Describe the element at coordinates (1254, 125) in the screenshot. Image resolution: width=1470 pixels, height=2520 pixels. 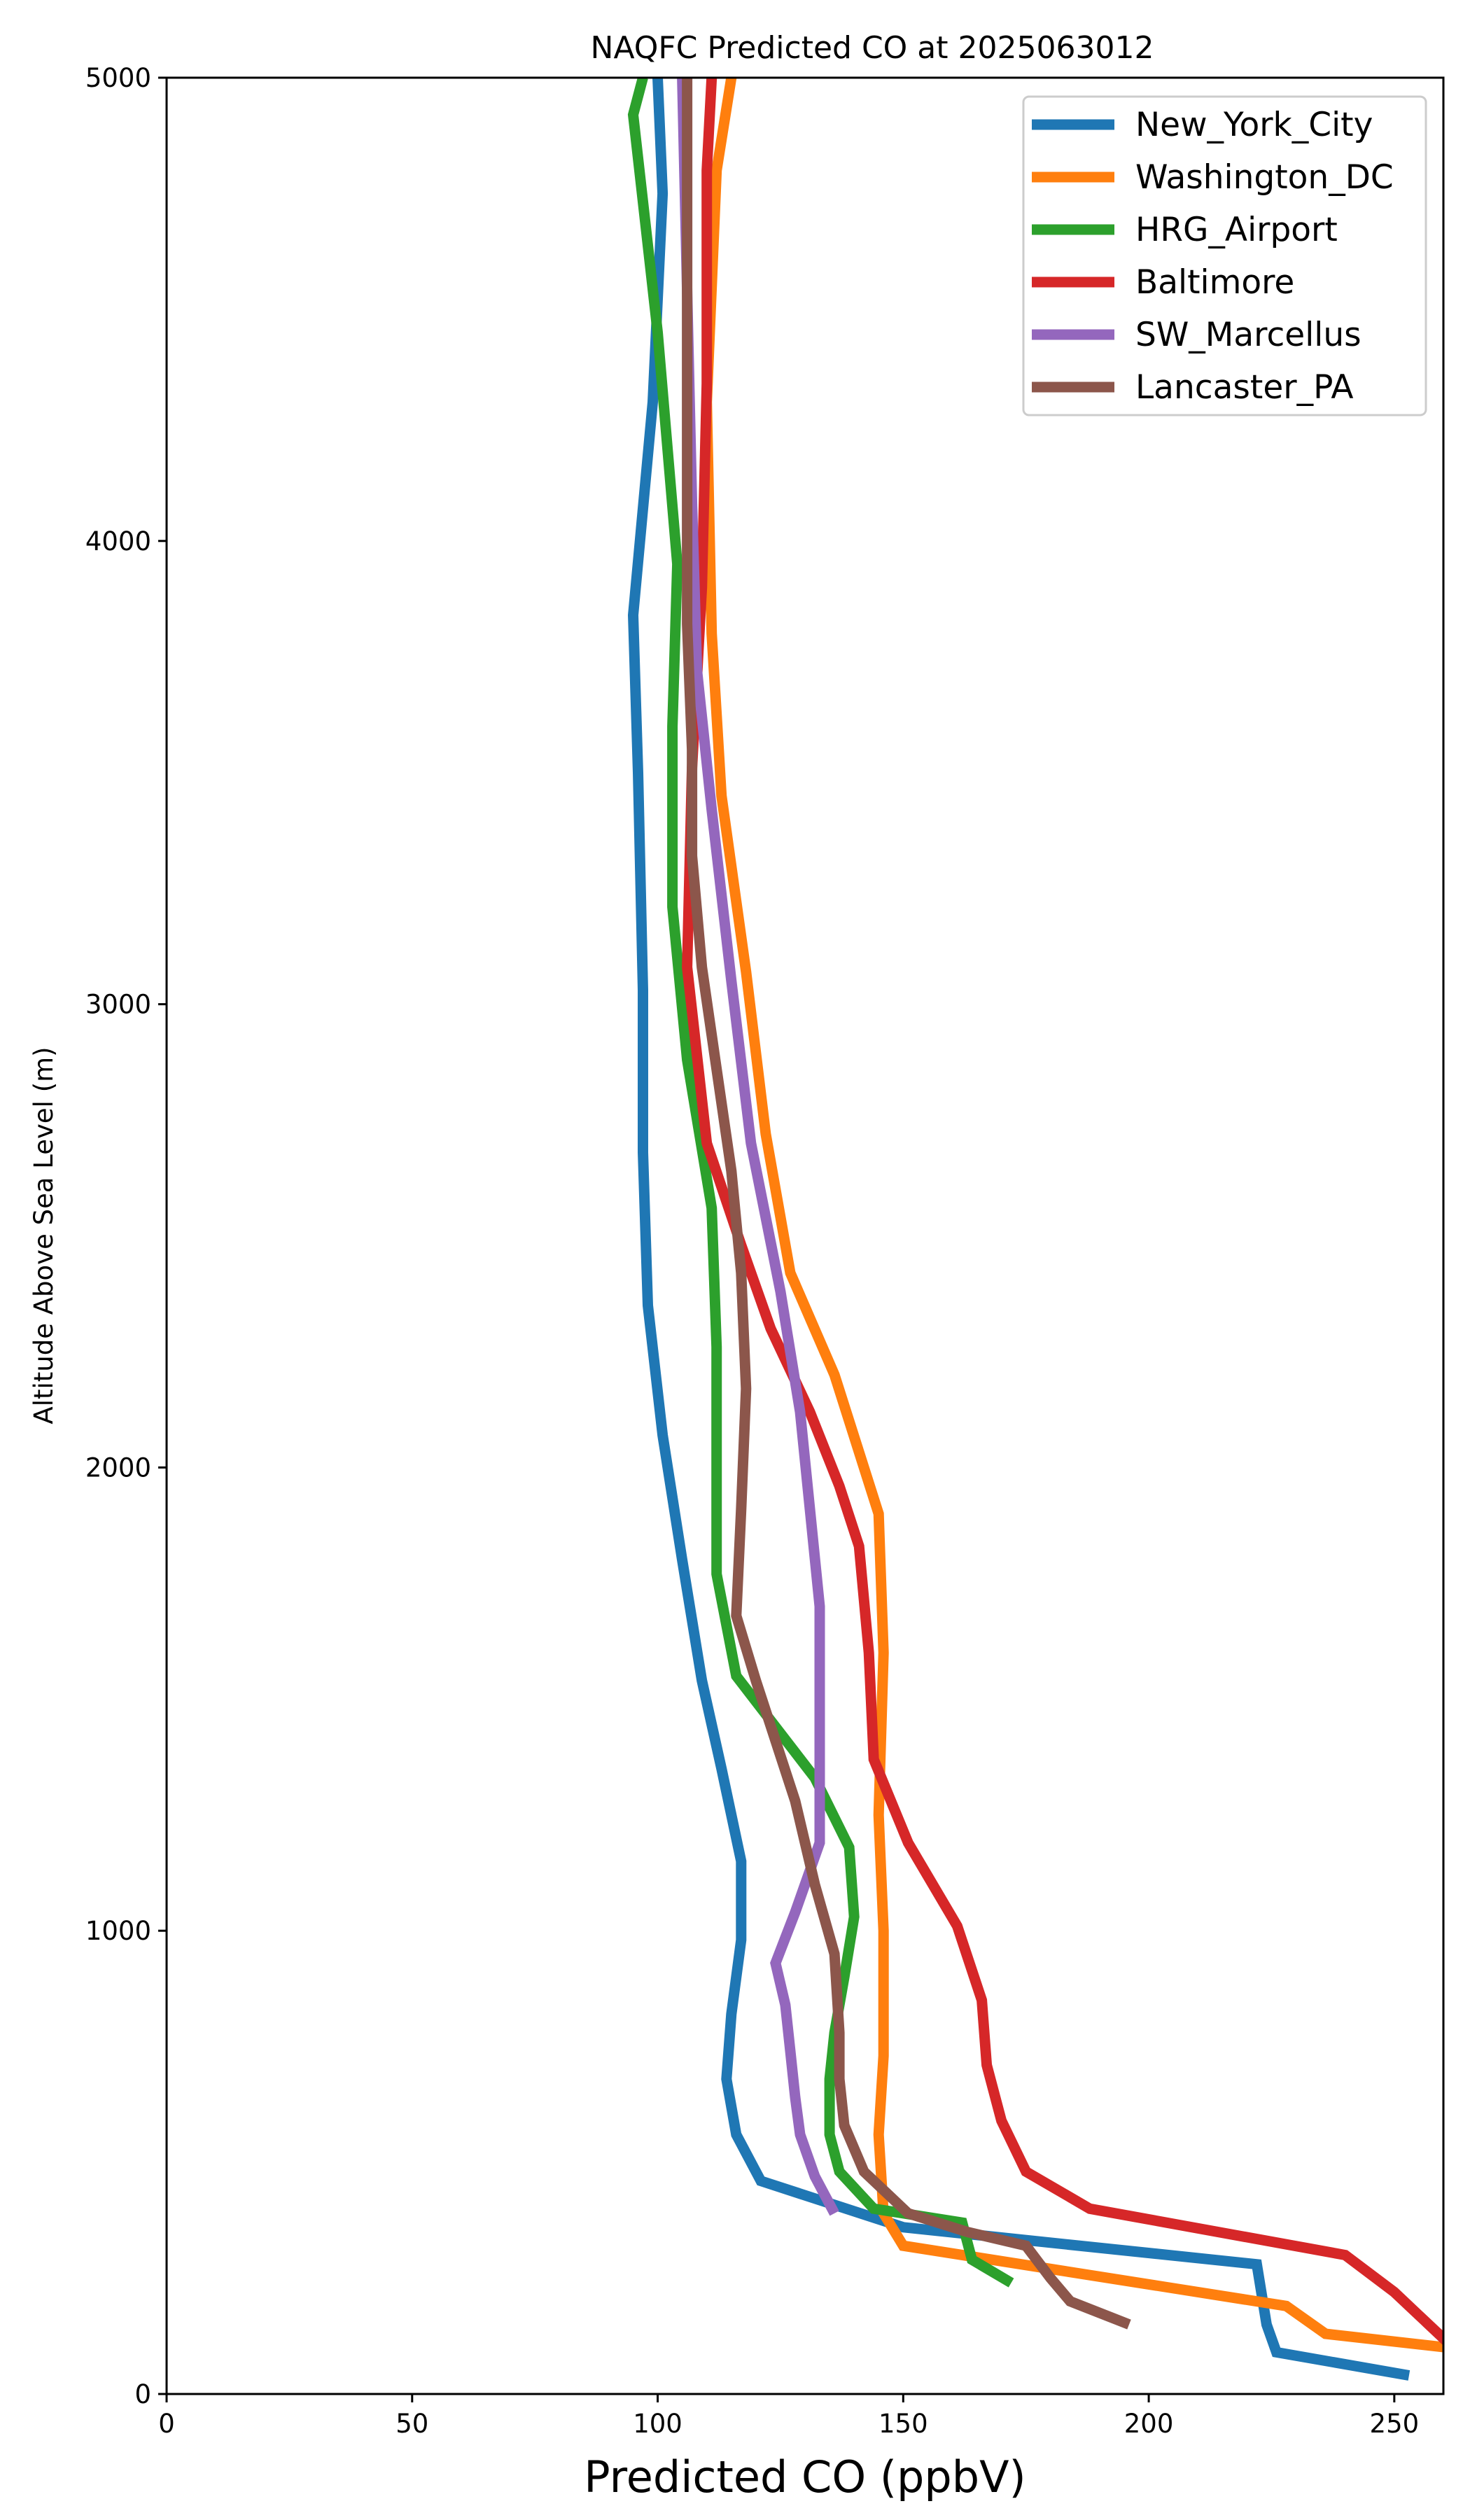
I see `legend-label-0: New_York_City` at that location.